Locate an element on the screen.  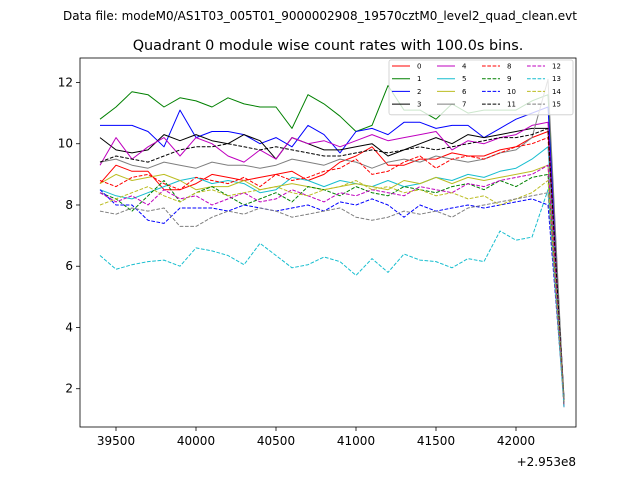
legend-label-2: 2 is located at coordinates (419, 92).